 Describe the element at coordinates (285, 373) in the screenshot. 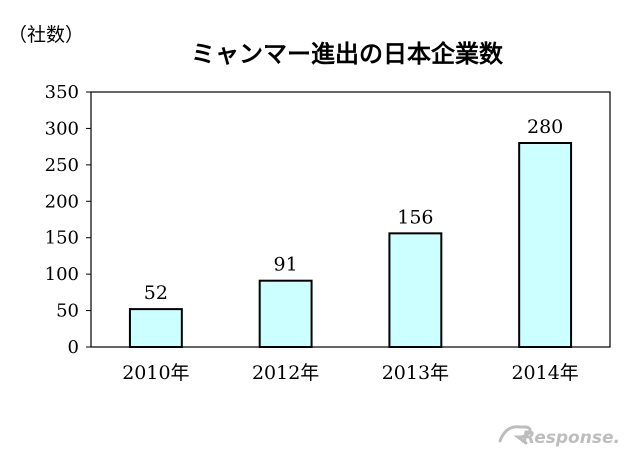

I see `x-tick-label: 2012年` at that location.